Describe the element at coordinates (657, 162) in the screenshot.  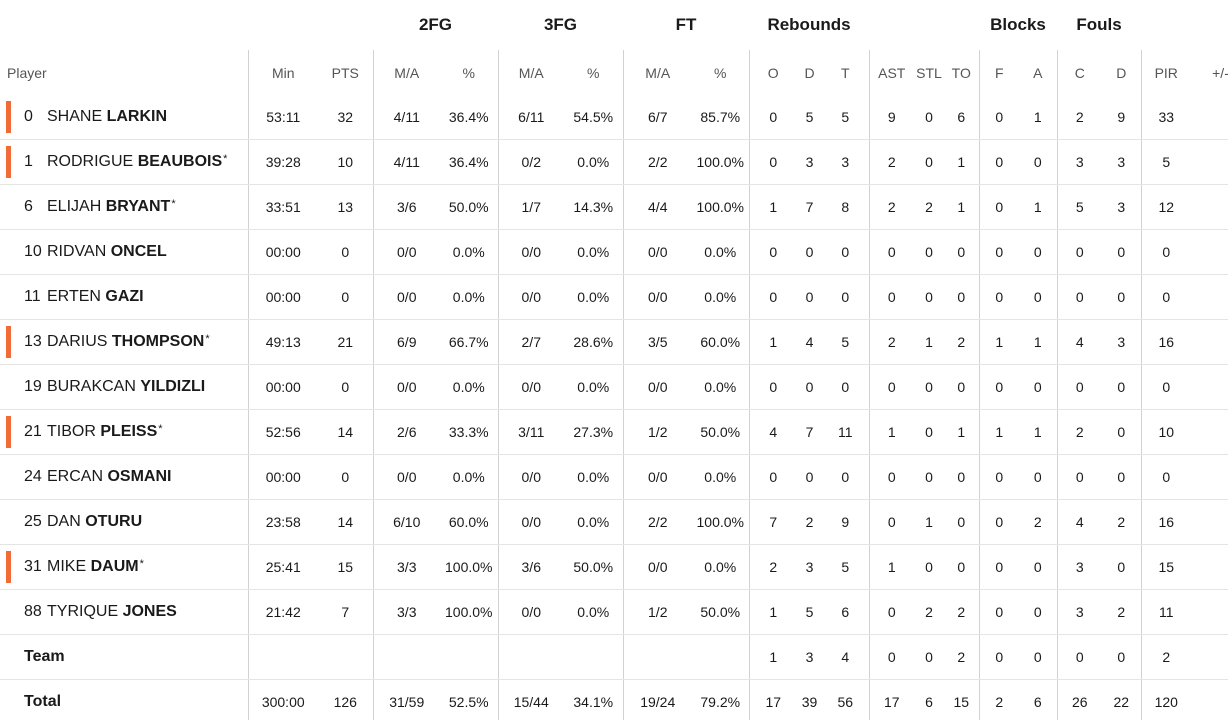
I see `stat-ft-ma: 2/2` at that location.